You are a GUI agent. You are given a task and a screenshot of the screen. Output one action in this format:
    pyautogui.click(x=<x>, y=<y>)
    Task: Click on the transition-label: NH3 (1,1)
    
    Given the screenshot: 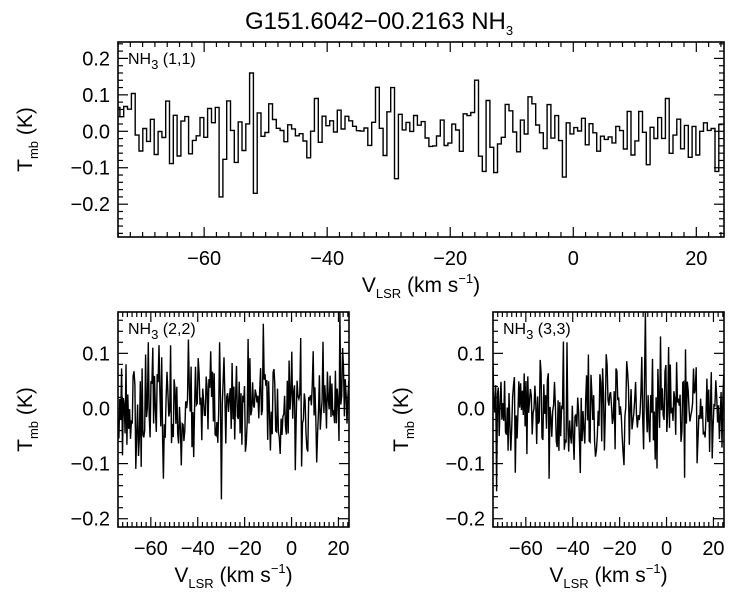 What is the action you would take?
    pyautogui.click(x=162, y=61)
    